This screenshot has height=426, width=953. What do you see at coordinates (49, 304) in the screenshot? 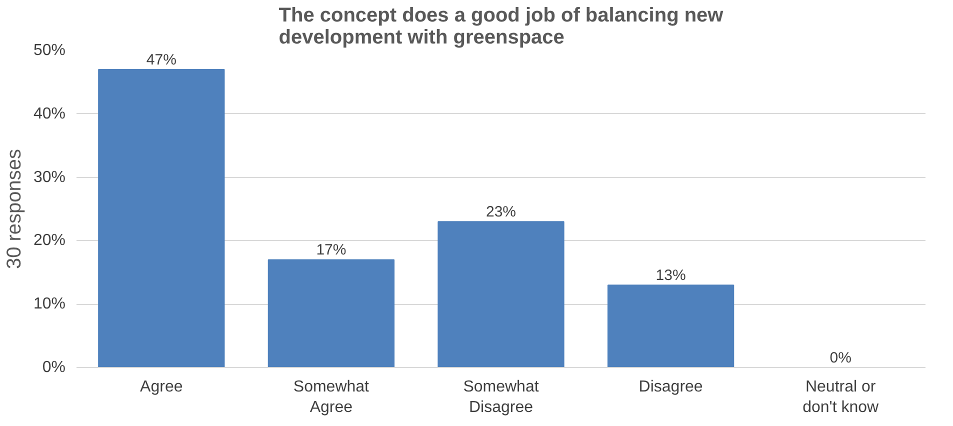
I see `y-tick-label: 10%` at bounding box center [49, 304].